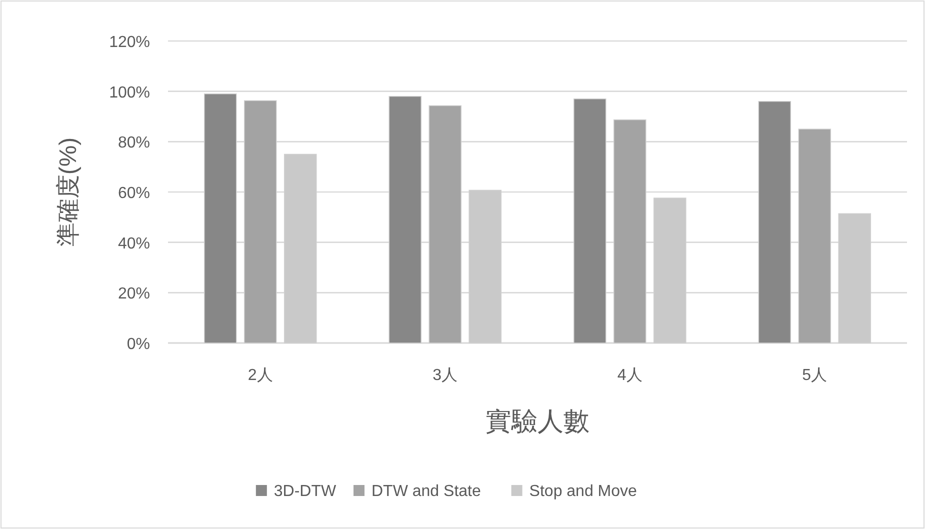  I want to click on legend-label: 3D-DTW, so click(306, 491).